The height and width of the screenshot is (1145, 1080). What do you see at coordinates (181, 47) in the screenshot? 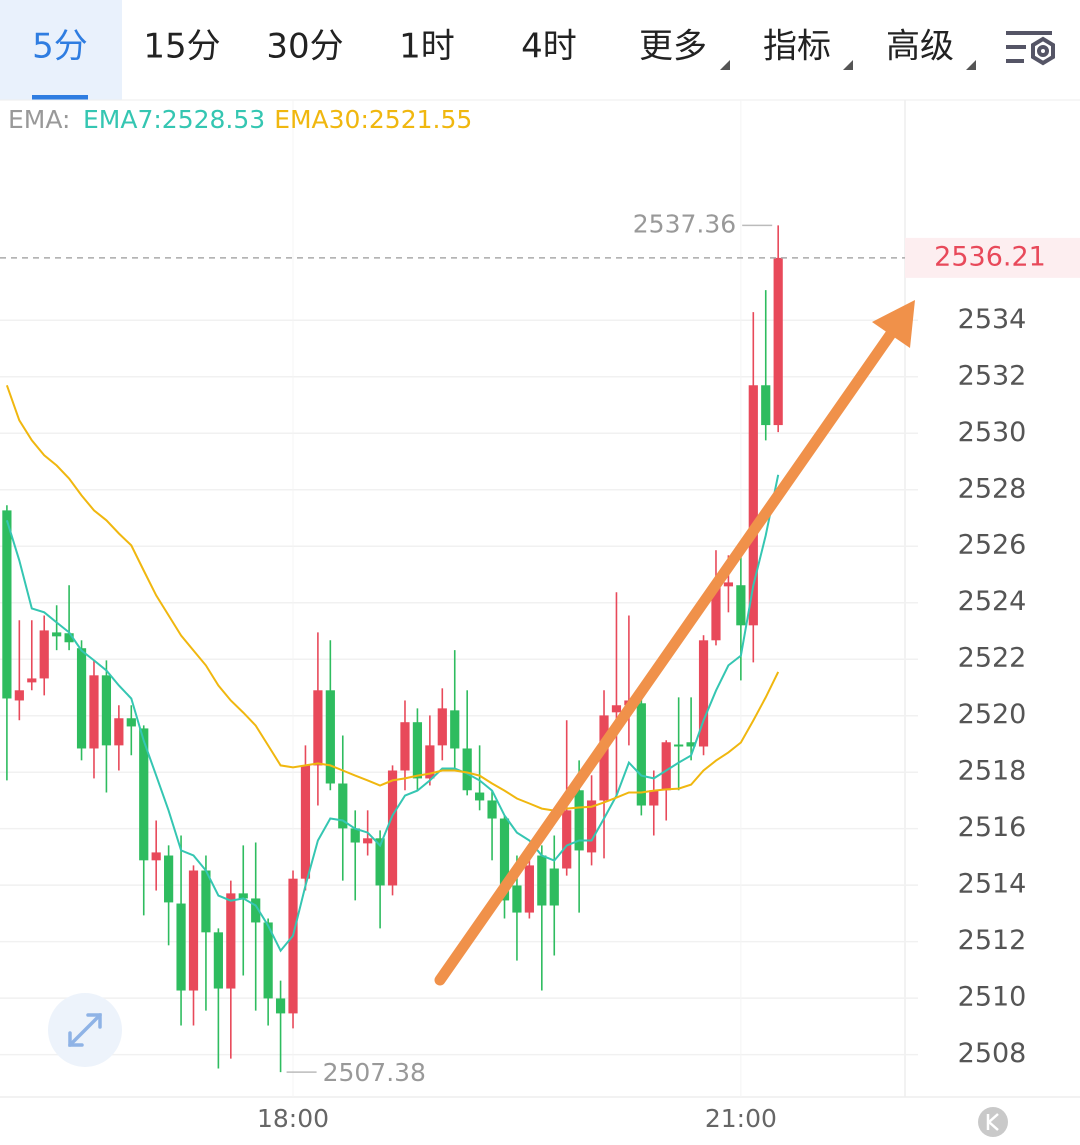
I see `tab: 15分` at bounding box center [181, 47].